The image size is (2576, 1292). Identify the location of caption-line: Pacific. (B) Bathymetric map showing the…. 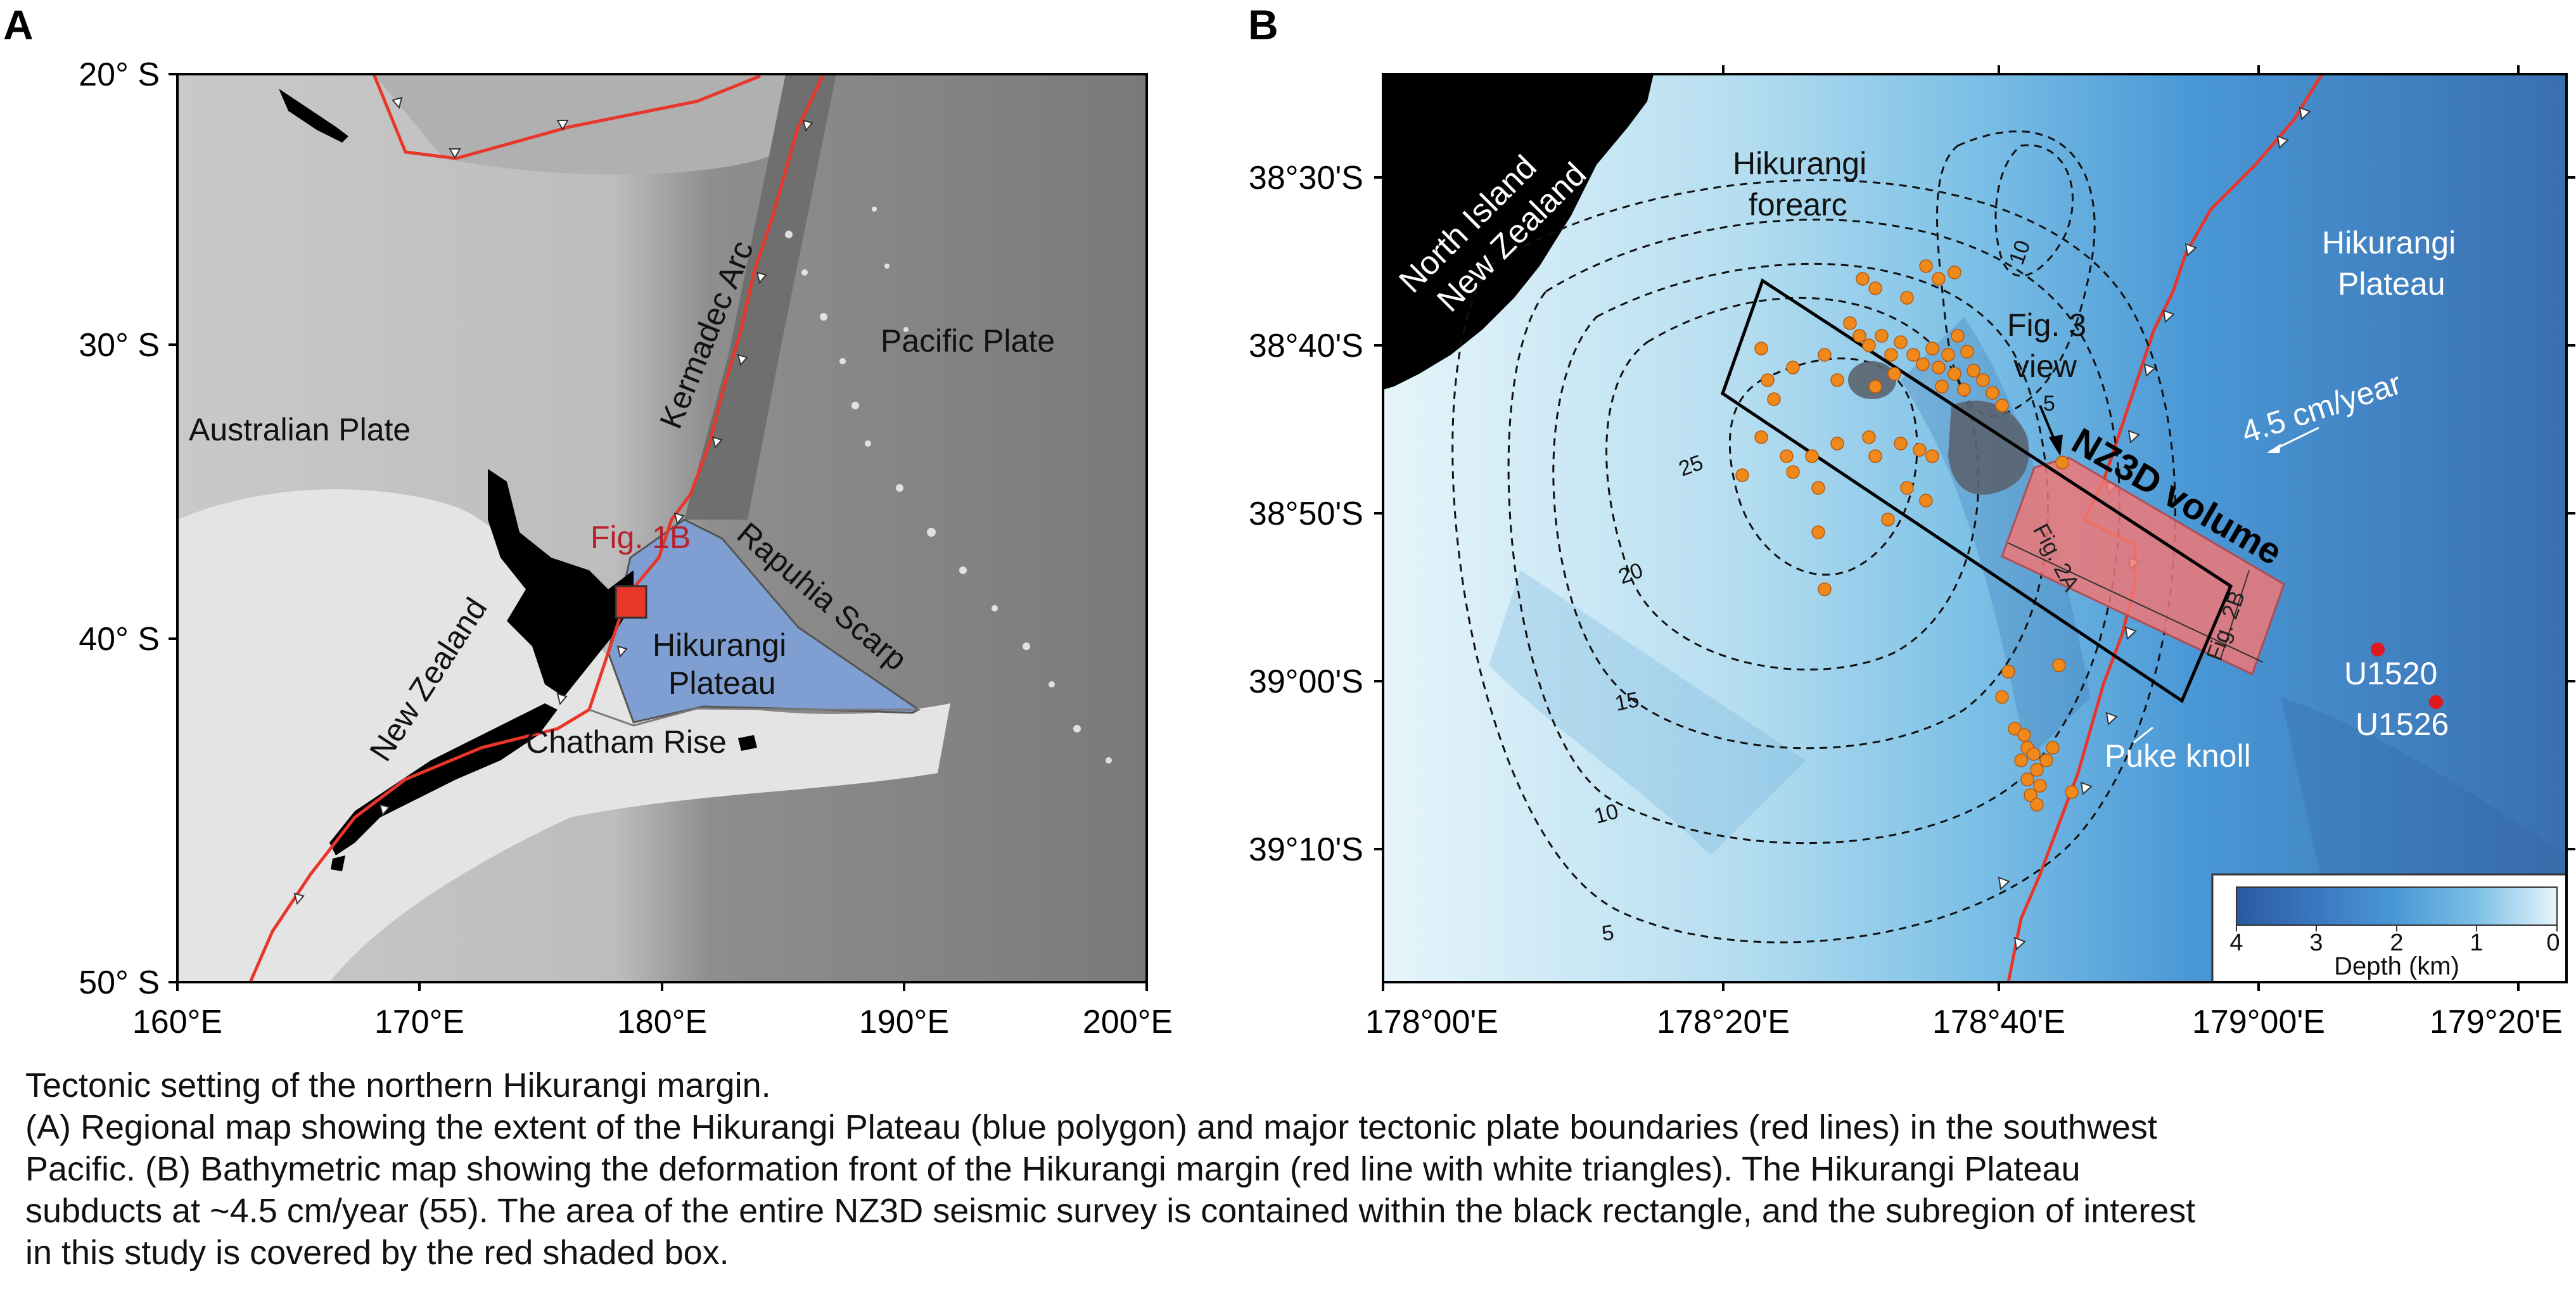
(1053, 1169).